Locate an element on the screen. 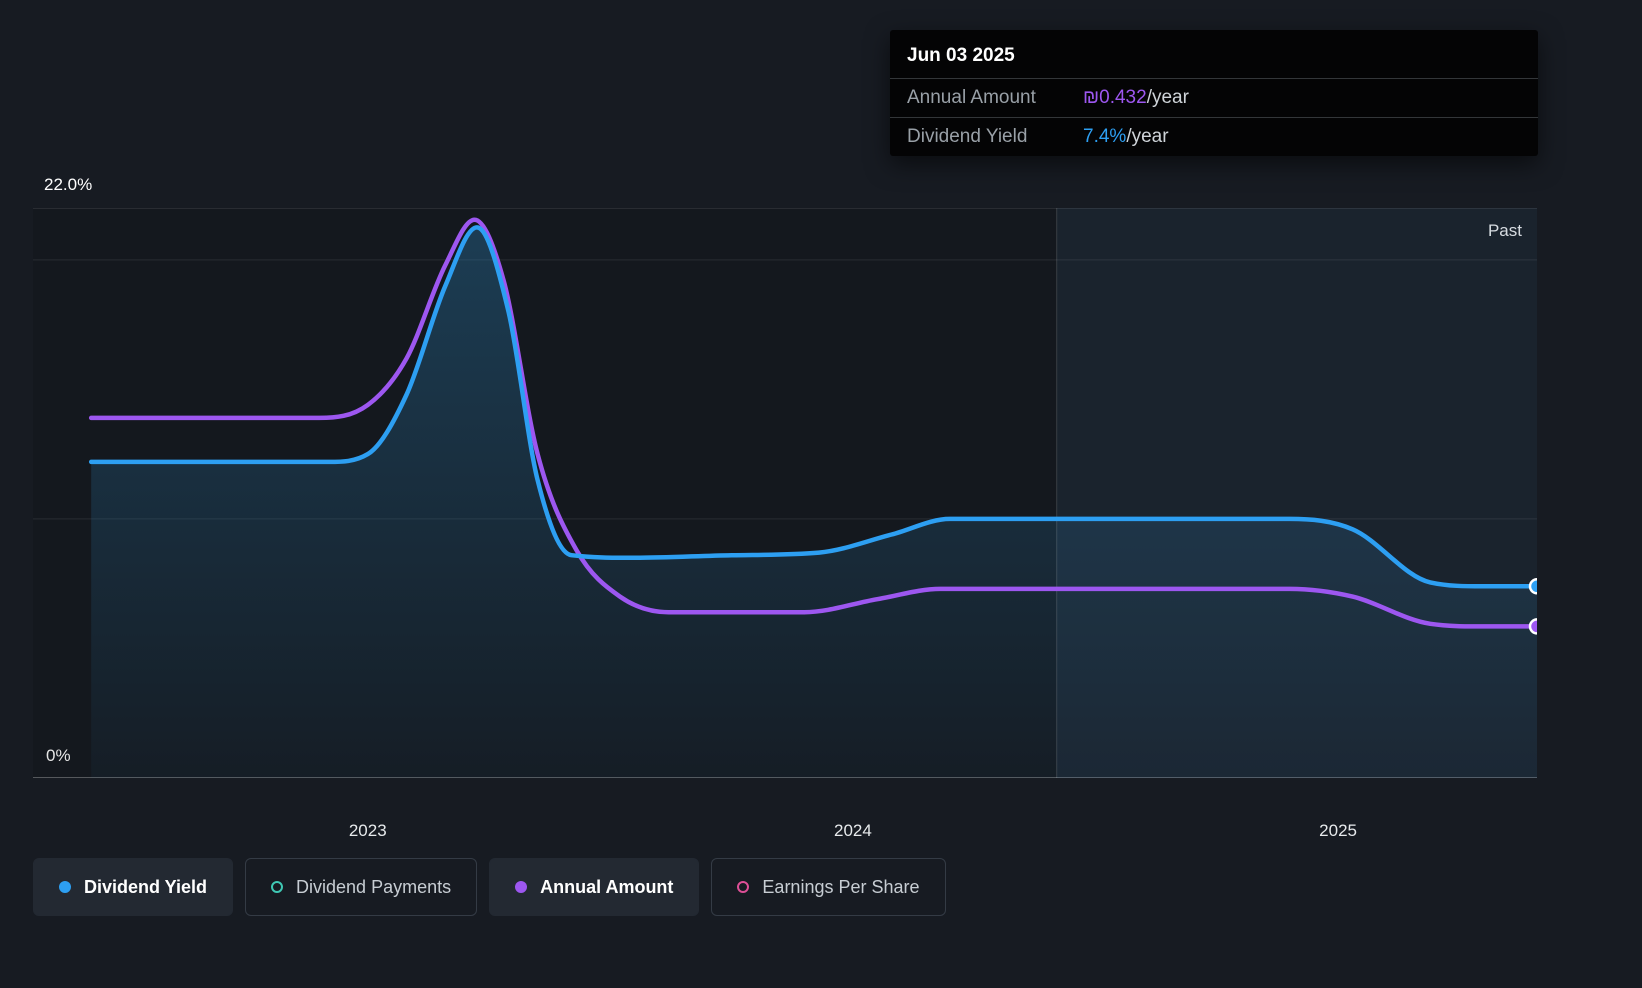 The image size is (1642, 988). legend-label: Earnings Per Share is located at coordinates (841, 886).